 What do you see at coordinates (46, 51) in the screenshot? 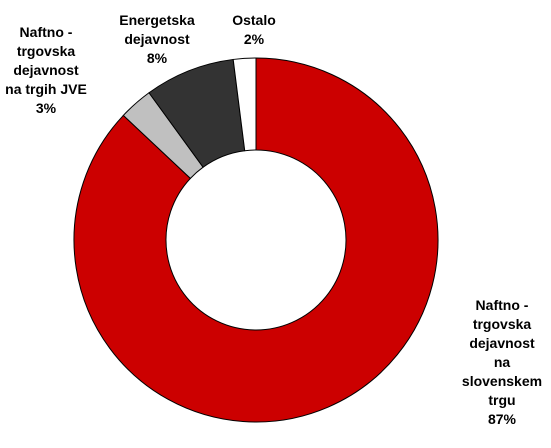
I see `label-line-trgi-jve: trgovska` at bounding box center [46, 51].